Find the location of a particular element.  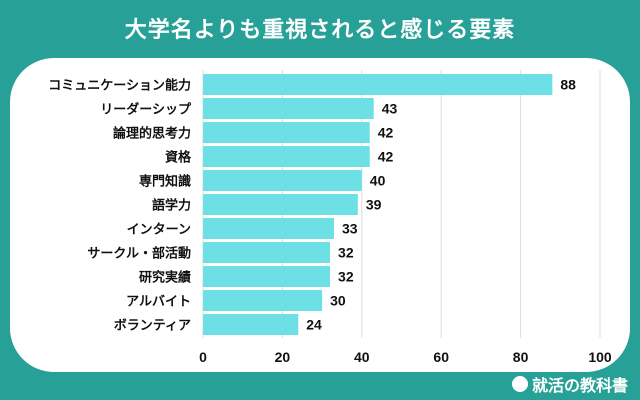

x-tick-label: 80 is located at coordinates (521, 357).